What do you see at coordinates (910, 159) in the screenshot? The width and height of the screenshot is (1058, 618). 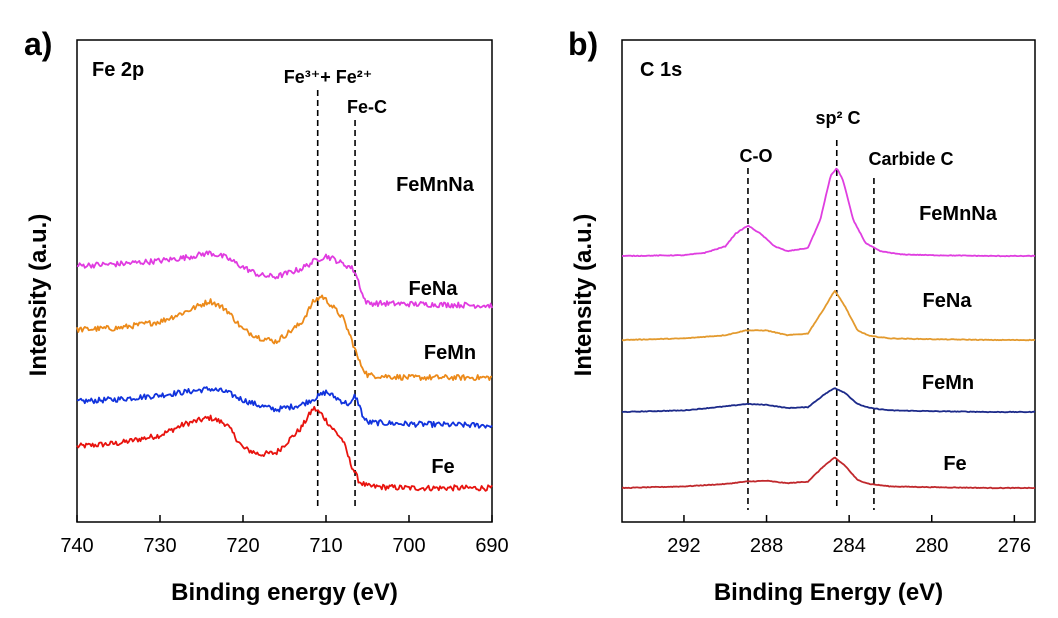 I see `annotation-label: Carbide C` at bounding box center [910, 159].